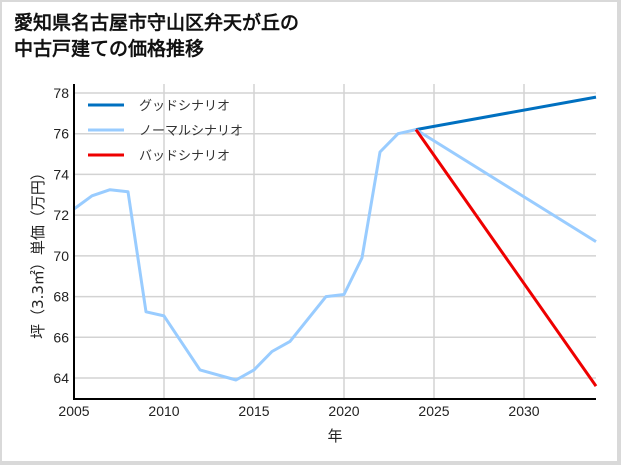 The image size is (621, 465). Describe the element at coordinates (253, 411) in the screenshot. I see `x-tick-label: 2015` at that location.